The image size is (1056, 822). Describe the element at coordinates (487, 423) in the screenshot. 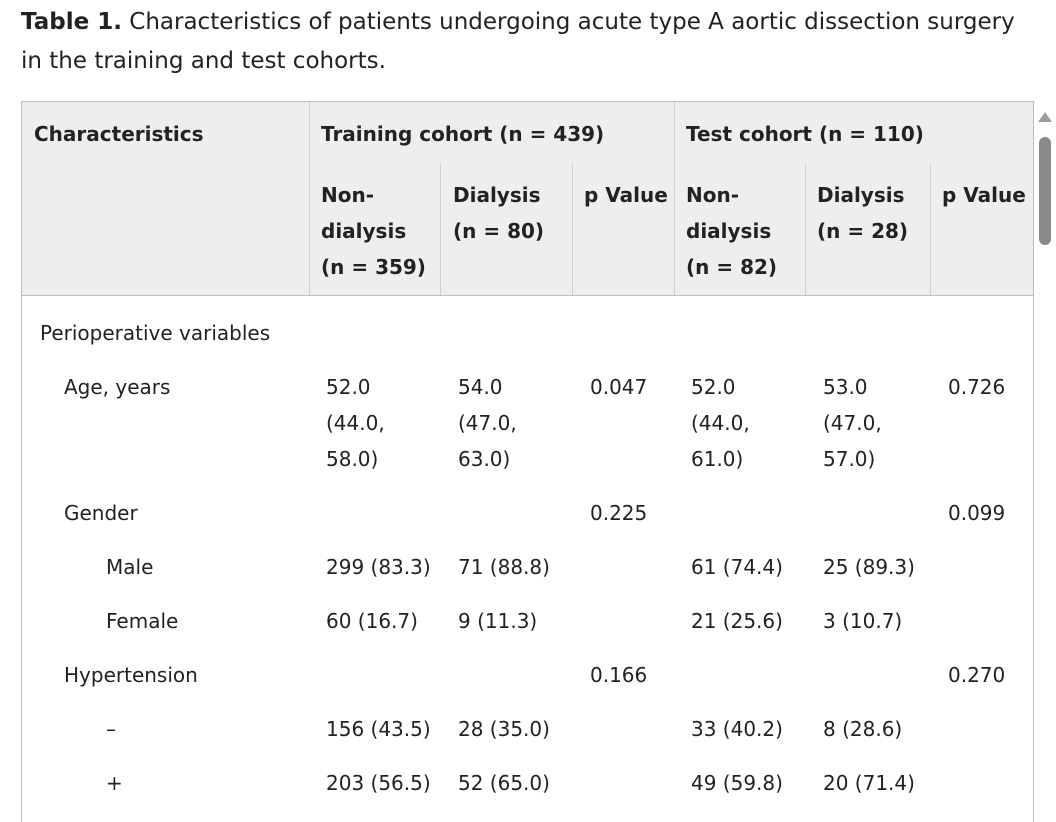

I see `training-dialysis-cell: 54.0 (47.0, 63.0)` at that location.